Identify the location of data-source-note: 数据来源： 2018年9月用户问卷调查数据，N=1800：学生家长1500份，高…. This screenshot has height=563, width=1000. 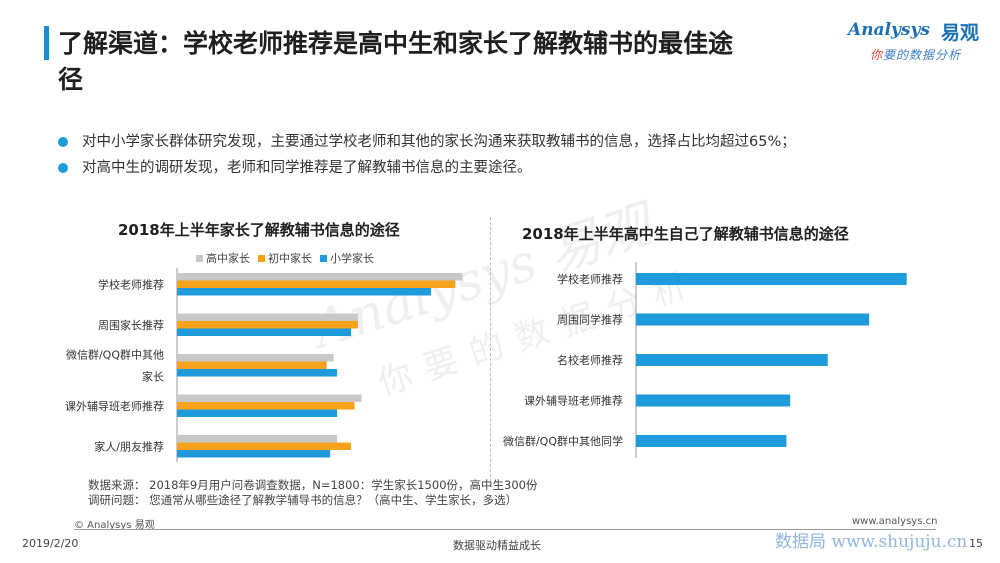
(312, 493).